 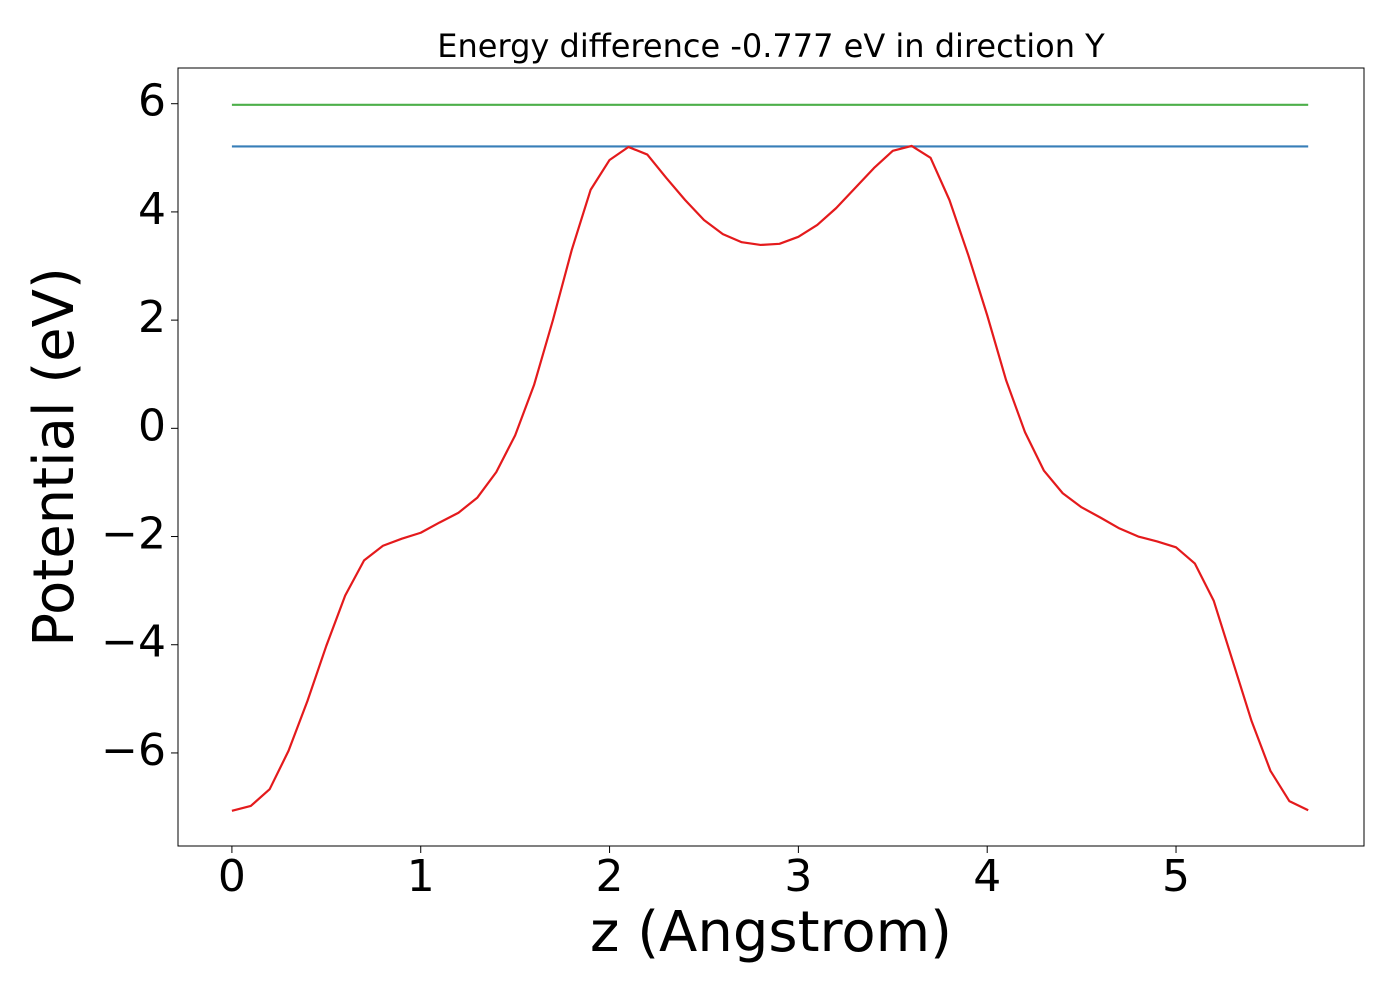 What do you see at coordinates (133, 750) in the screenshot?
I see `y-tick-label: −6` at bounding box center [133, 750].